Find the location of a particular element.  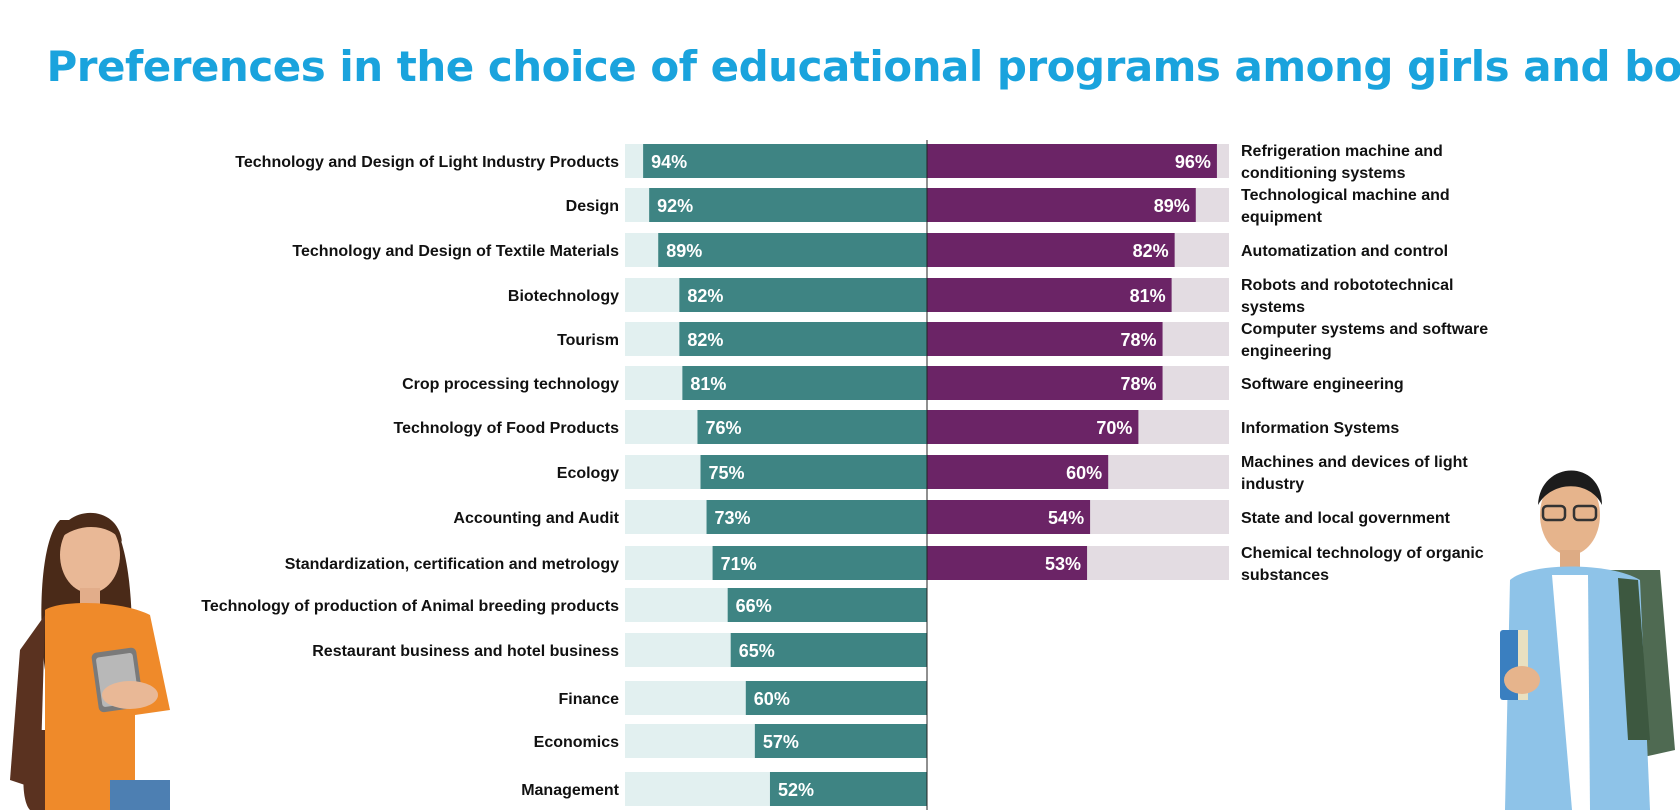

girls-value-label: 92% is located at coordinates (675, 206).